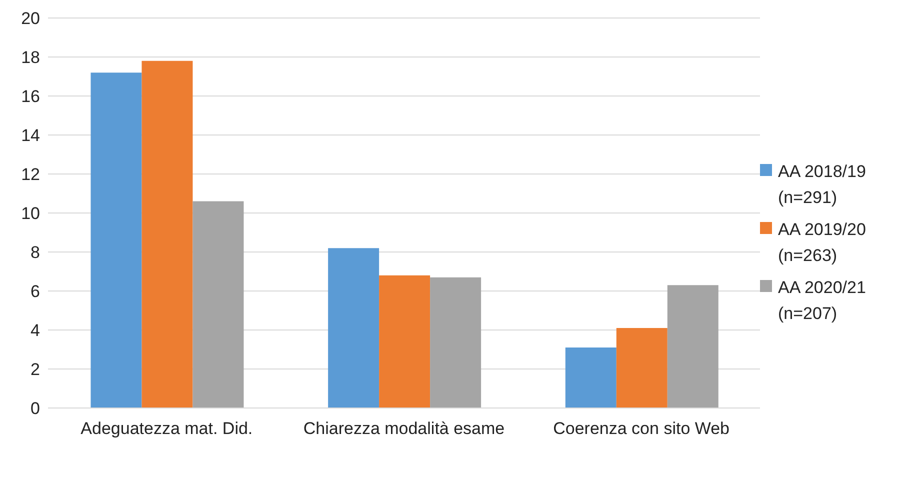  What do you see at coordinates (35, 370) in the screenshot?
I see `y-tick-label: 2` at bounding box center [35, 370].